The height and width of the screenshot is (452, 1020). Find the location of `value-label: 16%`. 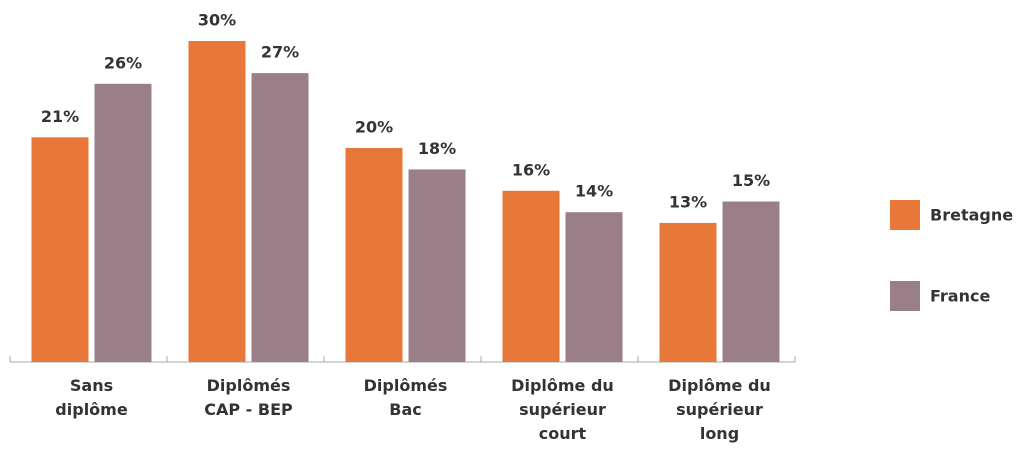

value-label: 16% is located at coordinates (531, 169).